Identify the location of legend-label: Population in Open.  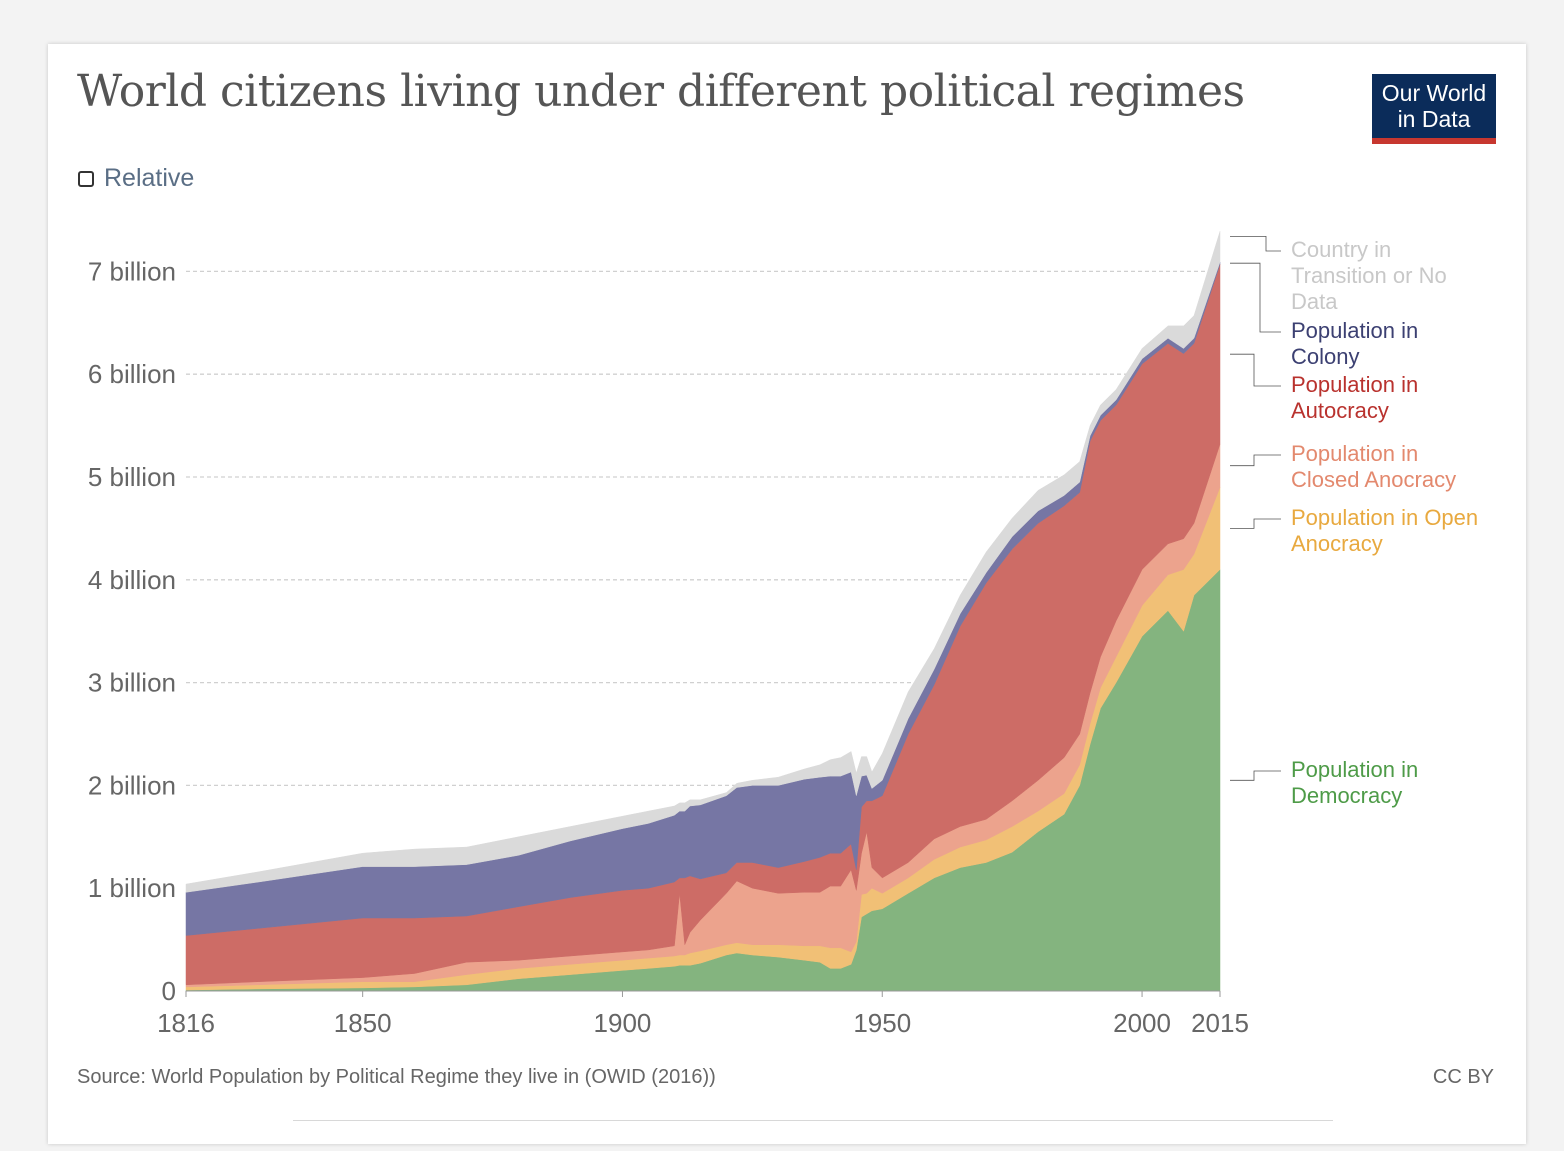
(1384, 517).